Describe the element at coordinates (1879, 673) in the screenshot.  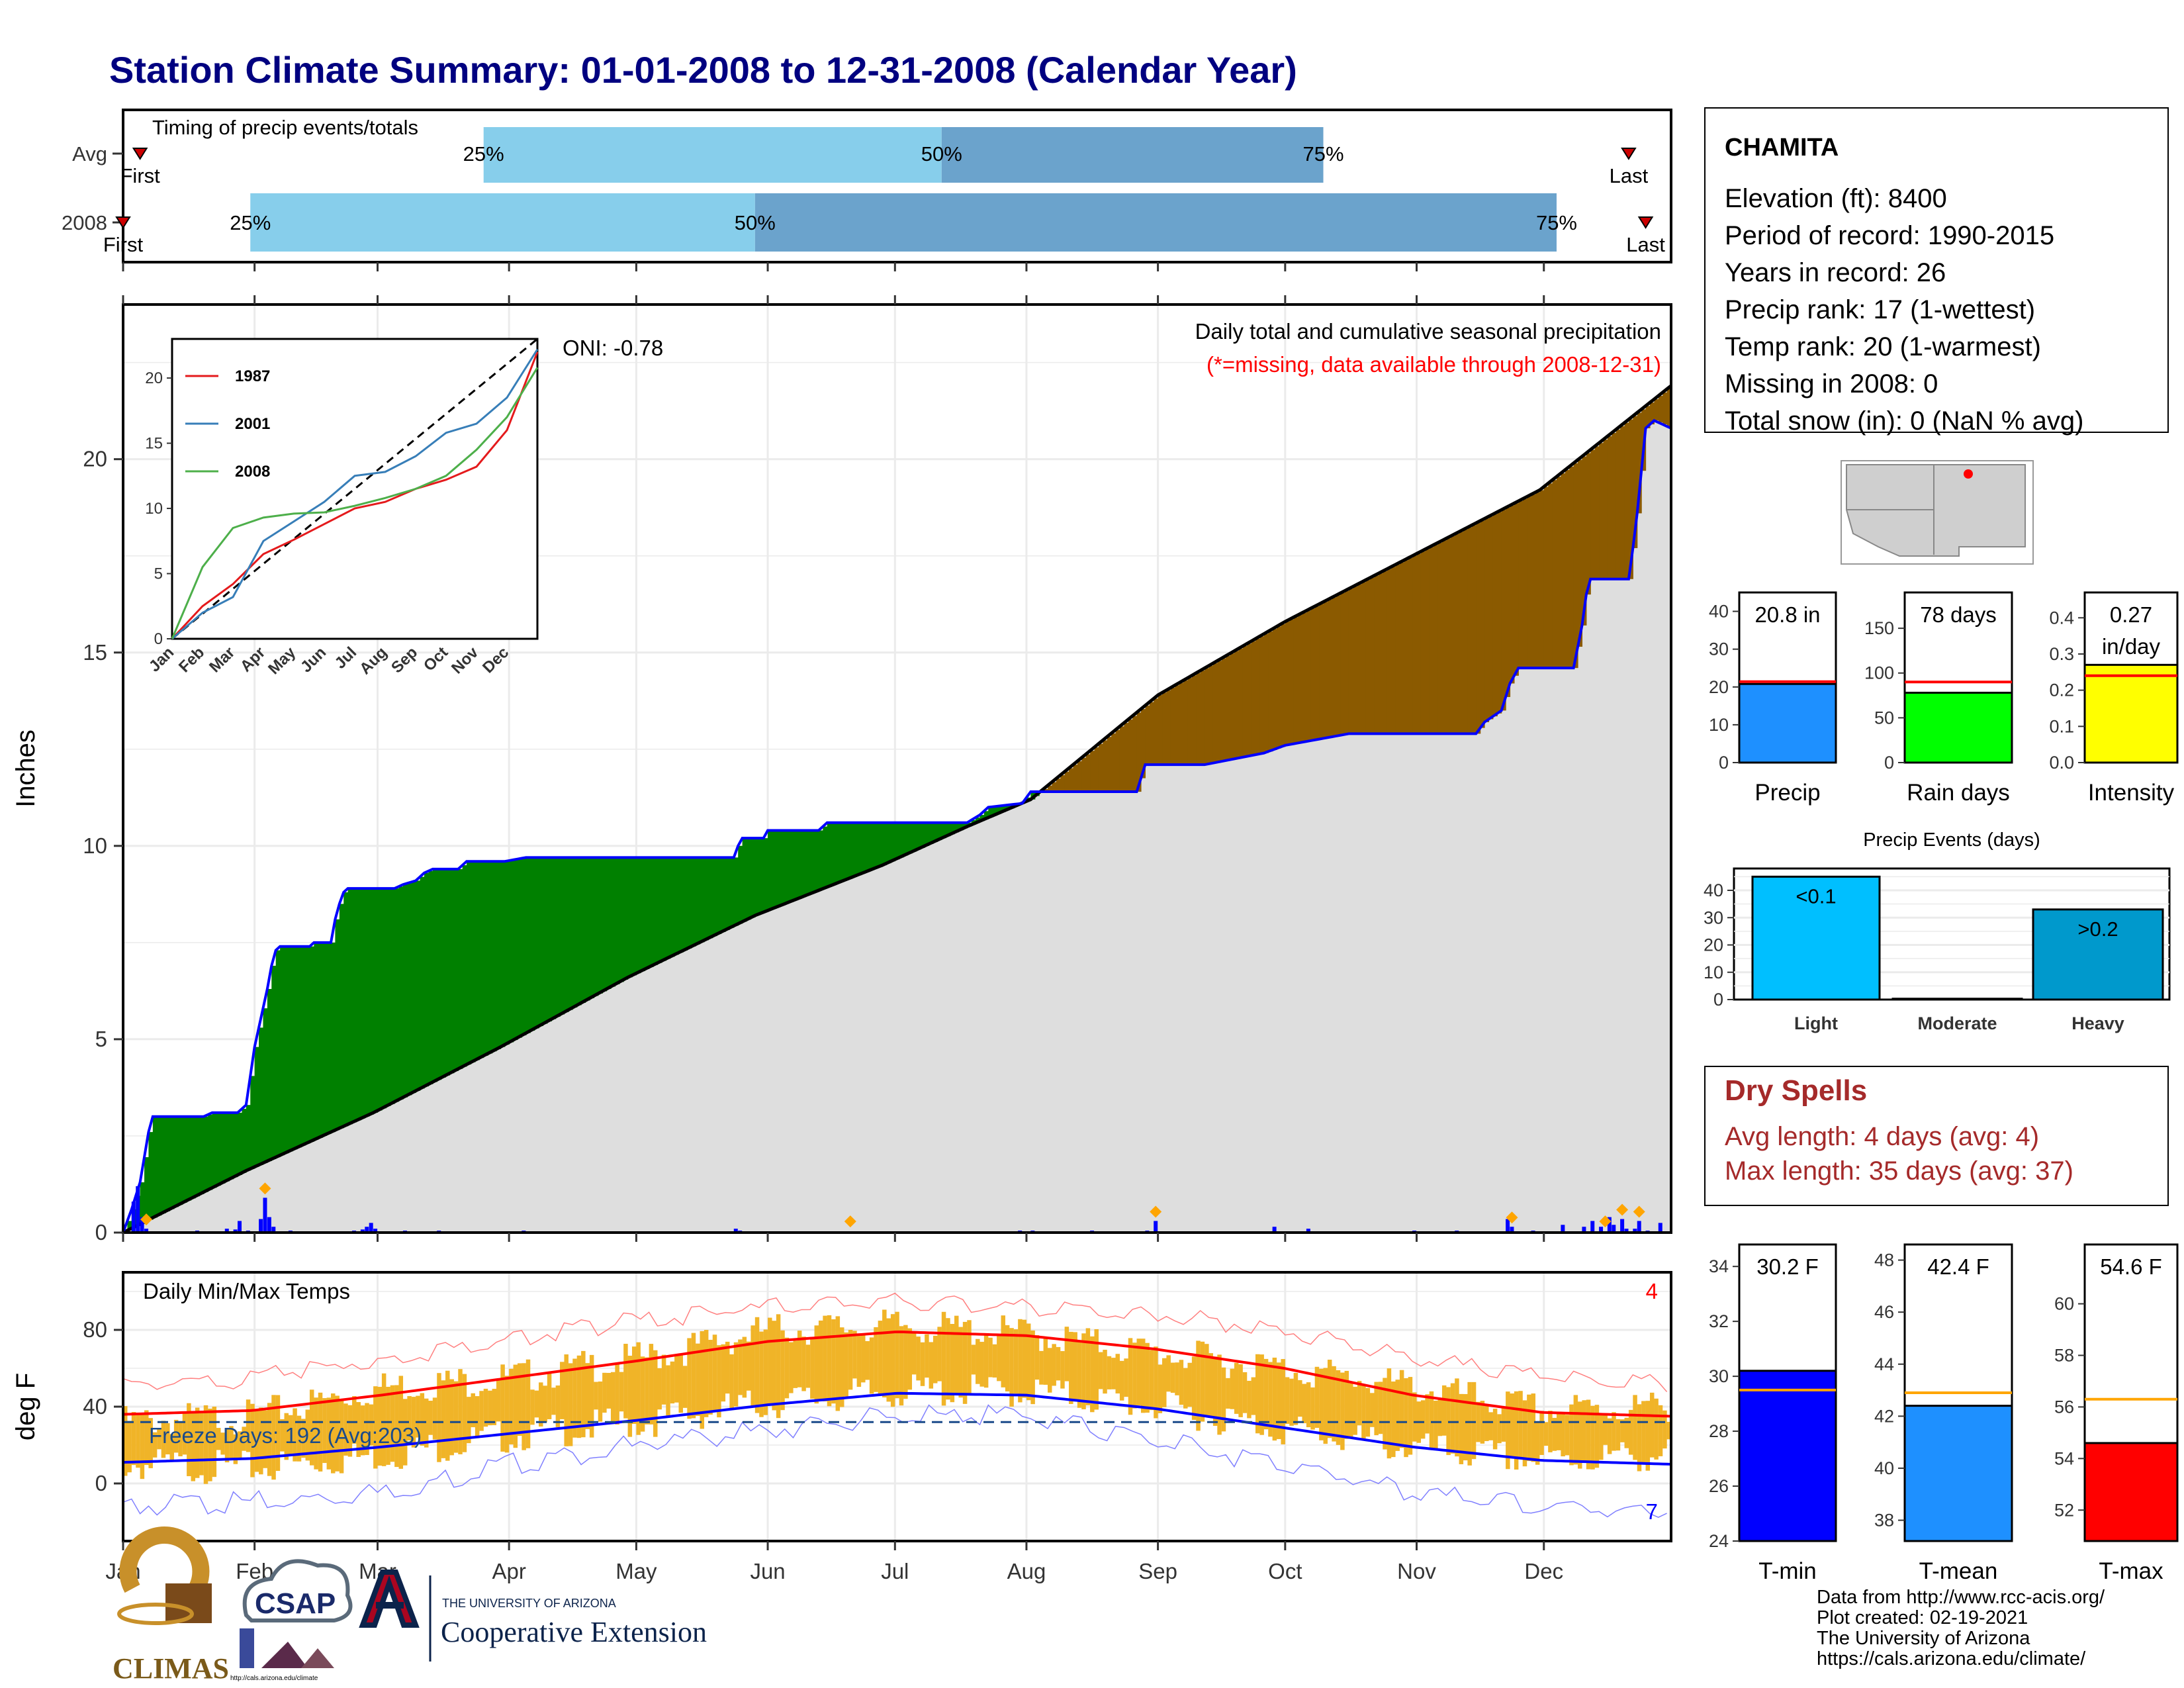
I see `summary-y-tick-label: 100` at that location.